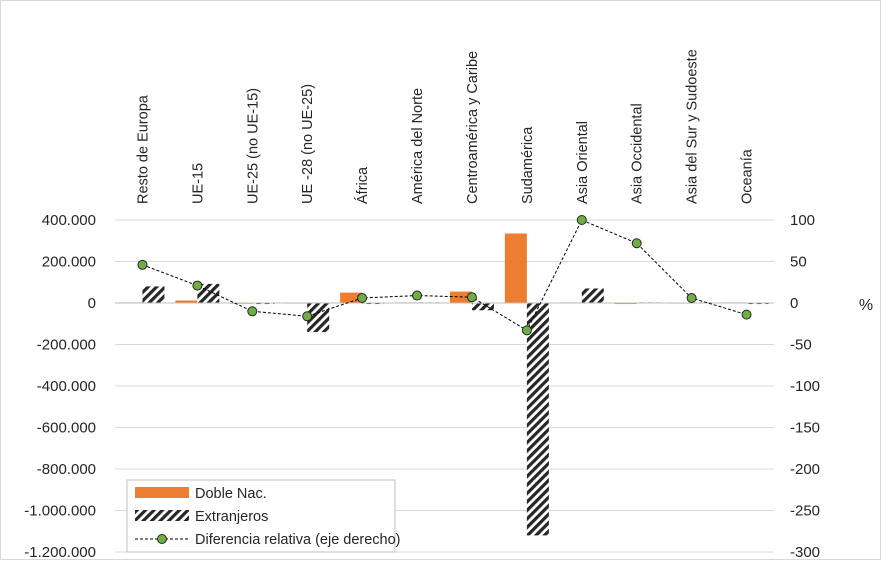  What do you see at coordinates (693, 126) in the screenshot?
I see `category-label: Asia del Sur y Sudoeste` at bounding box center [693, 126].